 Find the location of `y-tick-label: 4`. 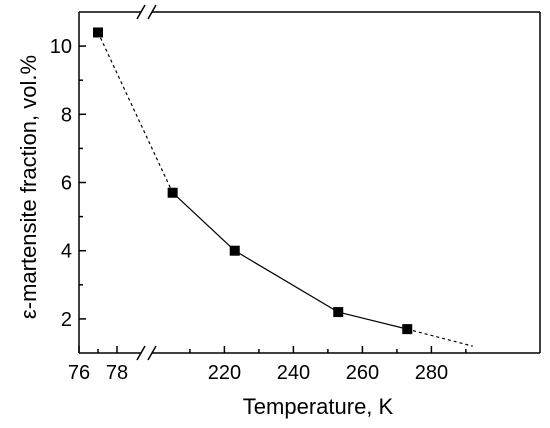

y-tick-label: 4 is located at coordinates (66, 252).